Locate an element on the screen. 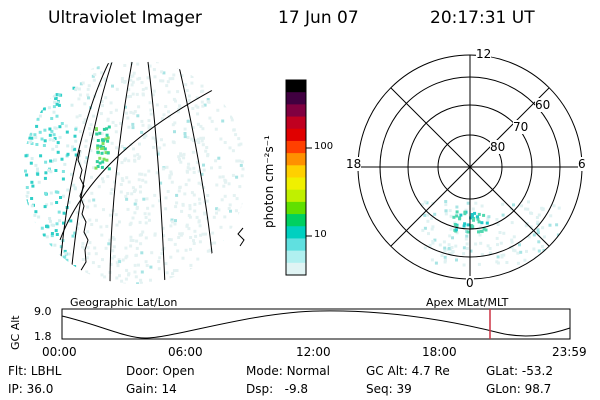  status-dsp: Dsp: -9.8 is located at coordinates (277, 389).